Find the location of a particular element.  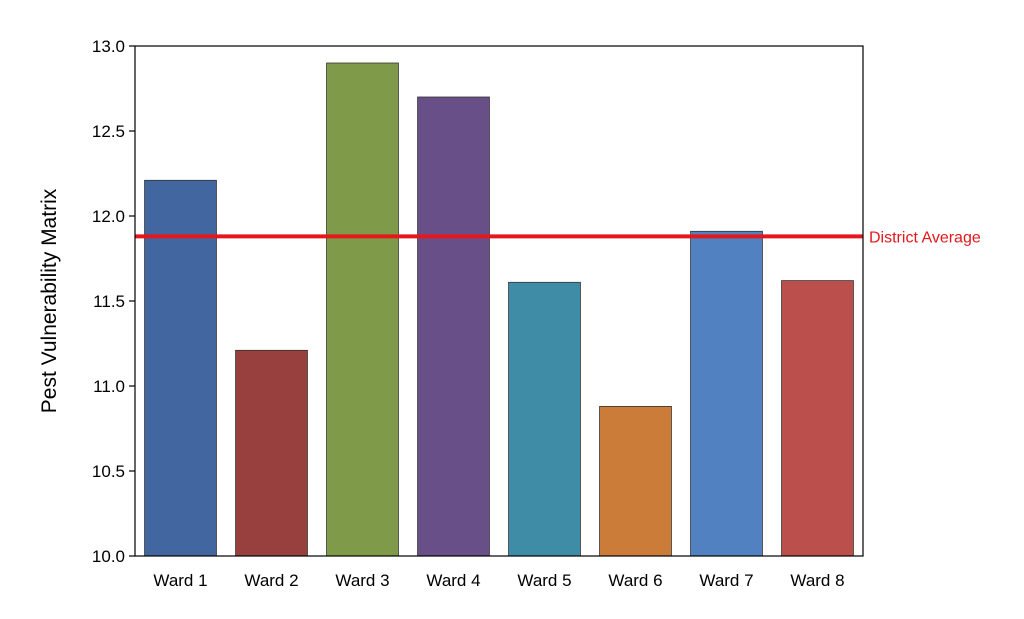

y-tick-label: 11.5 is located at coordinates (109, 301).